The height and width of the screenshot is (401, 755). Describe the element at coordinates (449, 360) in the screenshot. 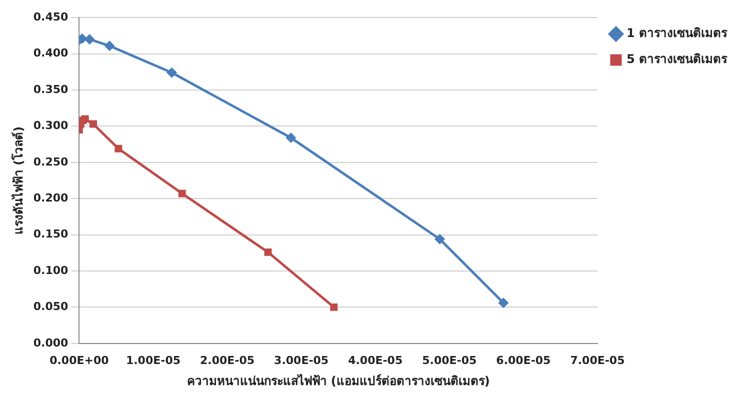

I see `x-tick-label: 5.00E-05` at that location.